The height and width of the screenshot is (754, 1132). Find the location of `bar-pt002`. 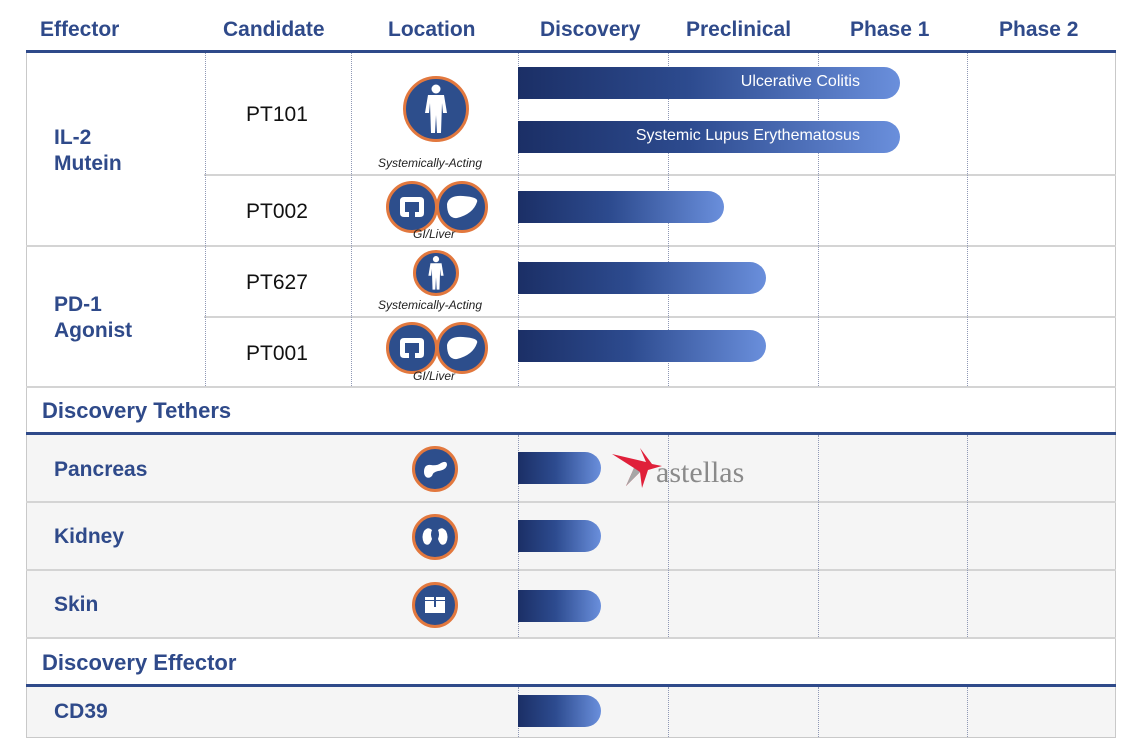

bar-pt002 is located at coordinates (621, 207).